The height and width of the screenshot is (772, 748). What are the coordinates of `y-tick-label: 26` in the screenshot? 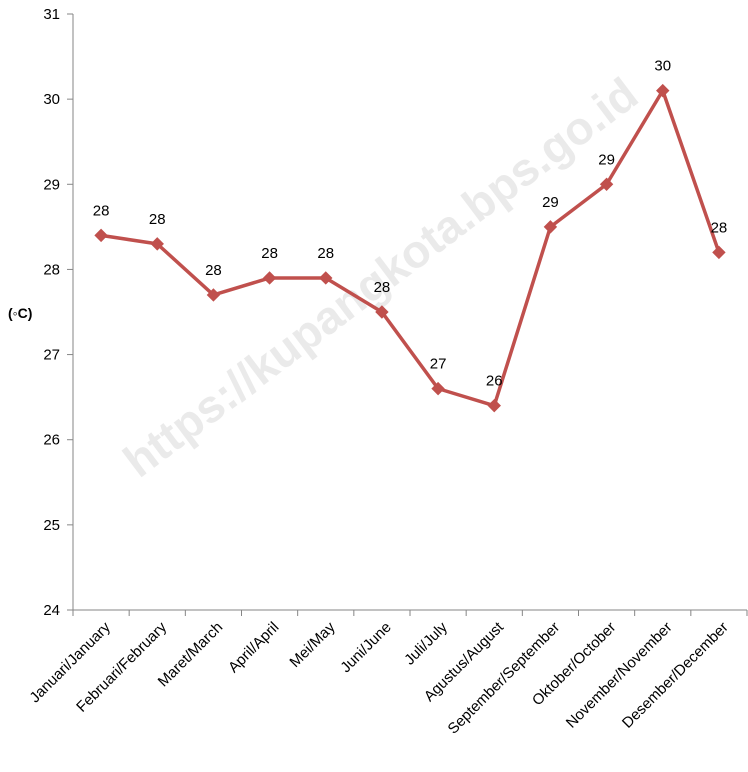 It's located at (51, 440).